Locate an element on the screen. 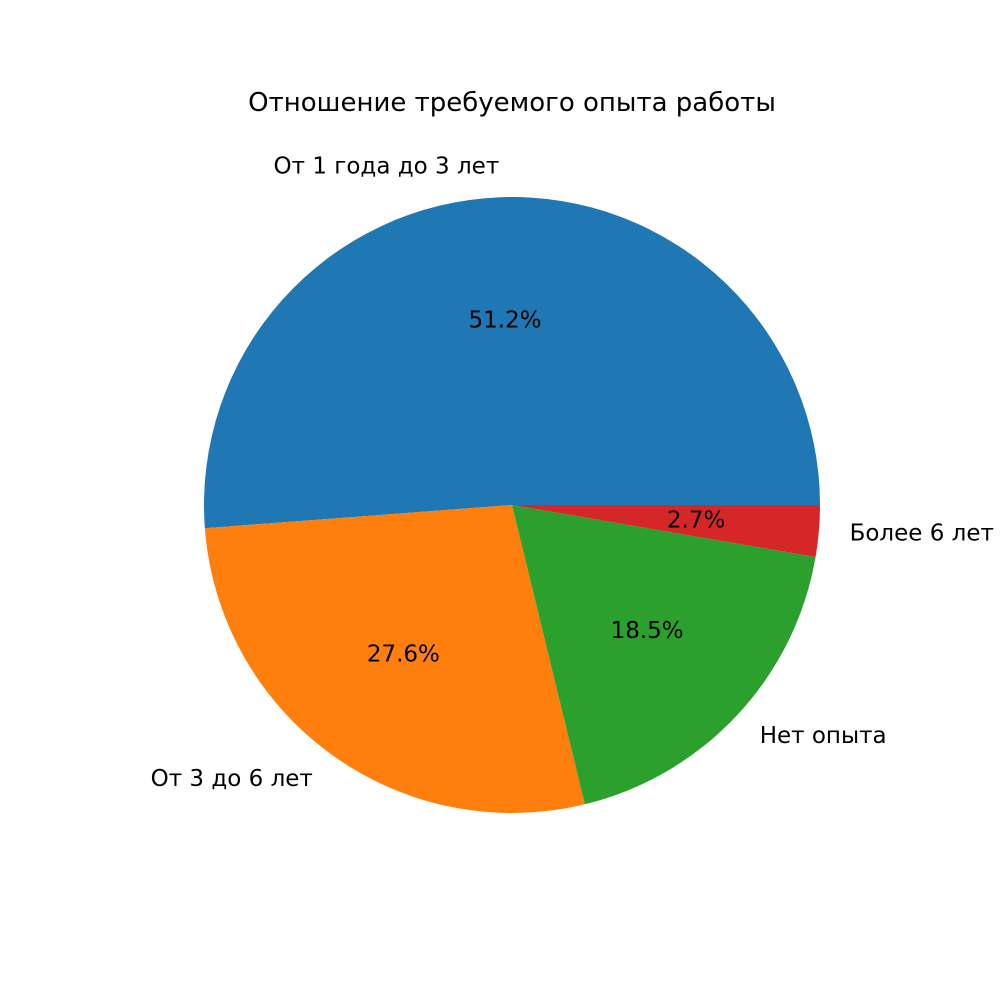 This screenshot has height=1000, width=1000. slice-percent-label: 2.7% is located at coordinates (696, 521).